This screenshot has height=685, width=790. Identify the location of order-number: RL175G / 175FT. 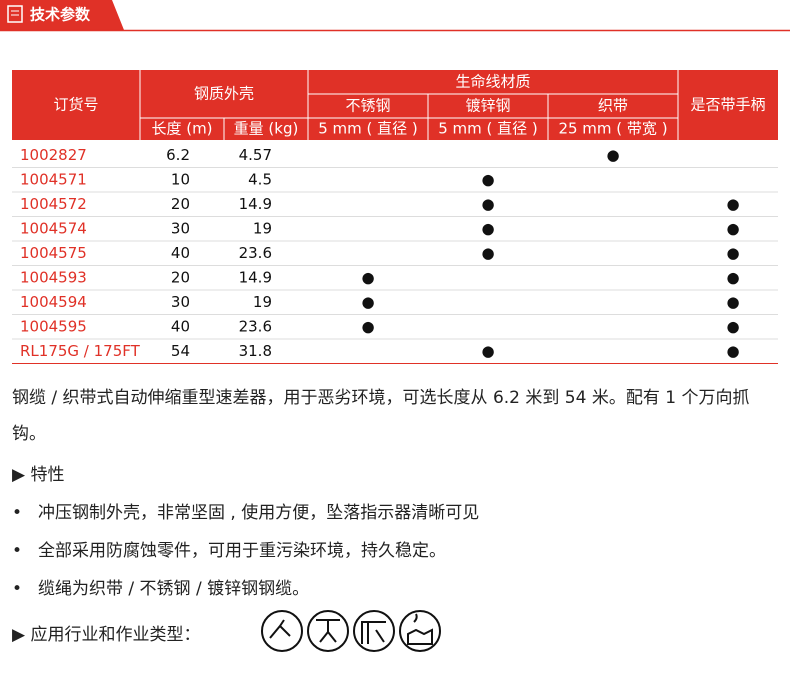
(80, 351).